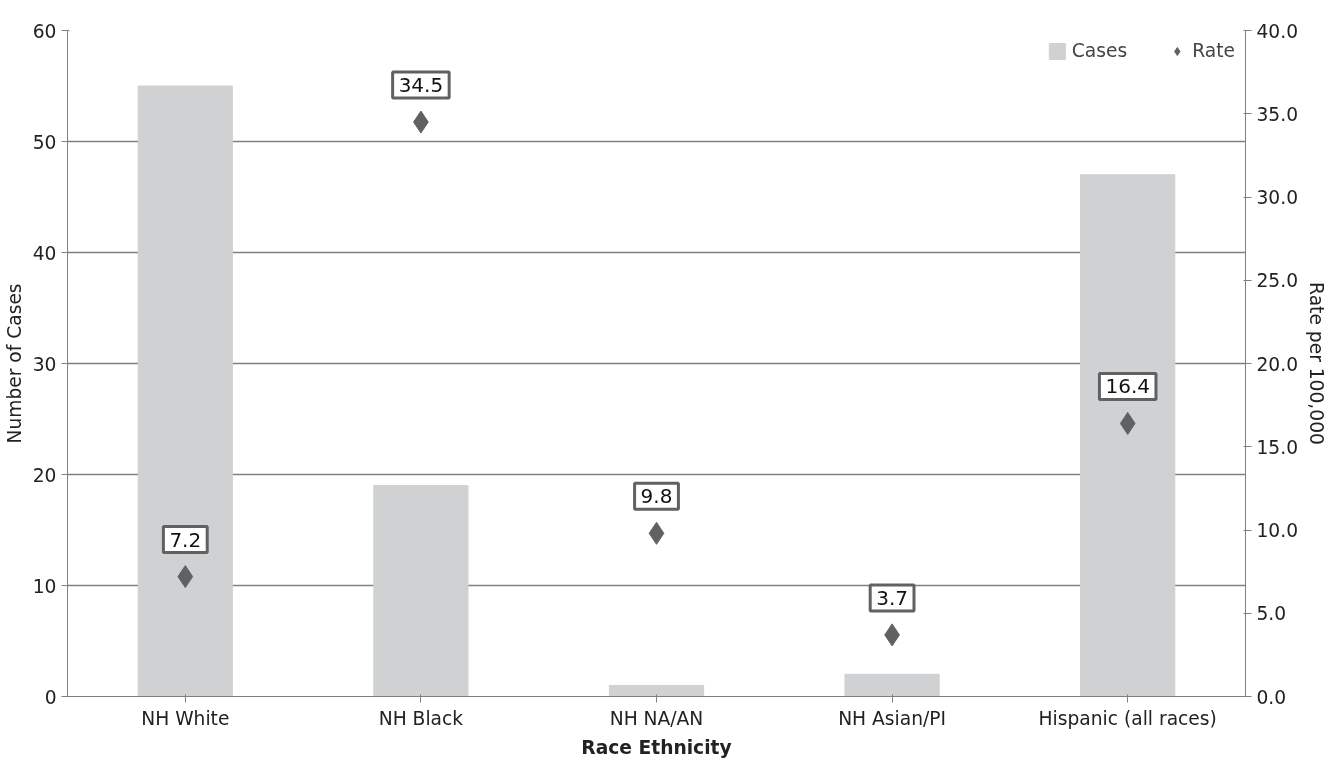 The image size is (1338, 769). Describe the element at coordinates (44, 31) in the screenshot. I see `y-tick-label: 60` at that location.